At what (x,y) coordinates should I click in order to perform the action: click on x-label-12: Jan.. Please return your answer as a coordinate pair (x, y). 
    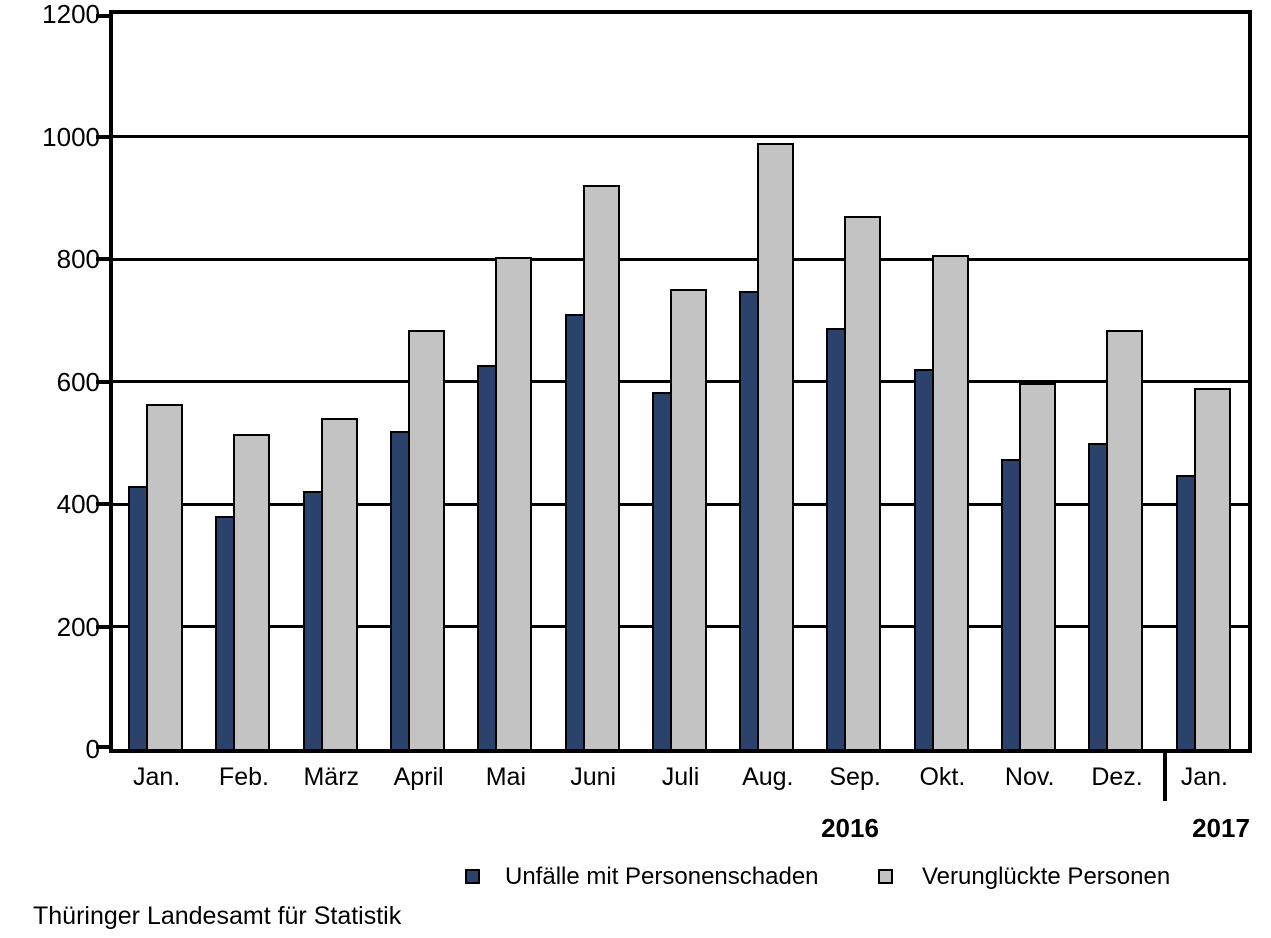
    Looking at the image, I should click on (1204, 777).